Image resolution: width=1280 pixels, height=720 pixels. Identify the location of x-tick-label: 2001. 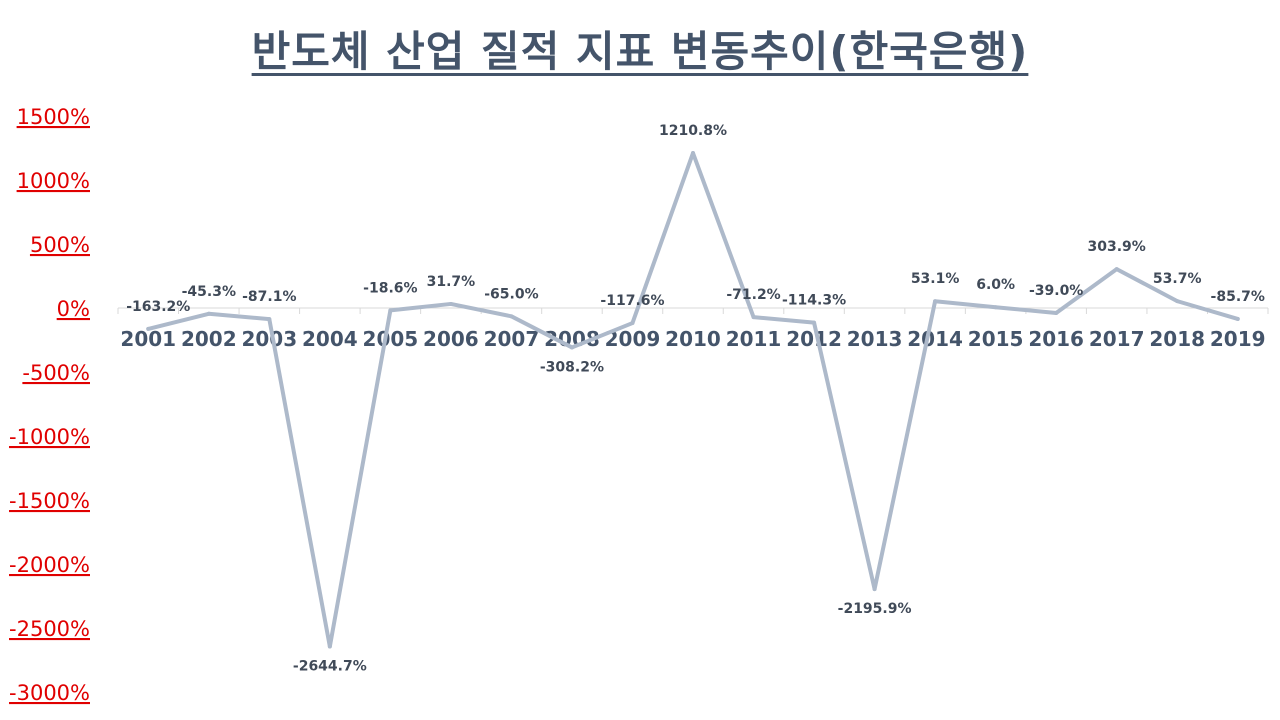
(148, 339).